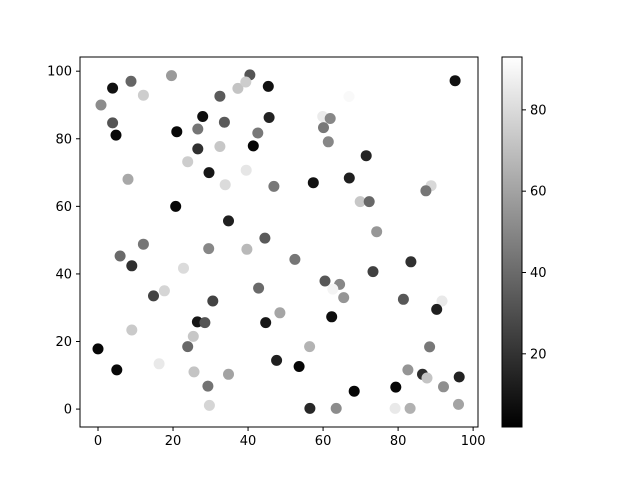 Image resolution: width=640 pixels, height=480 pixels. Describe the element at coordinates (538, 110) in the screenshot. I see `colorbar-tick-label: 80` at that location.